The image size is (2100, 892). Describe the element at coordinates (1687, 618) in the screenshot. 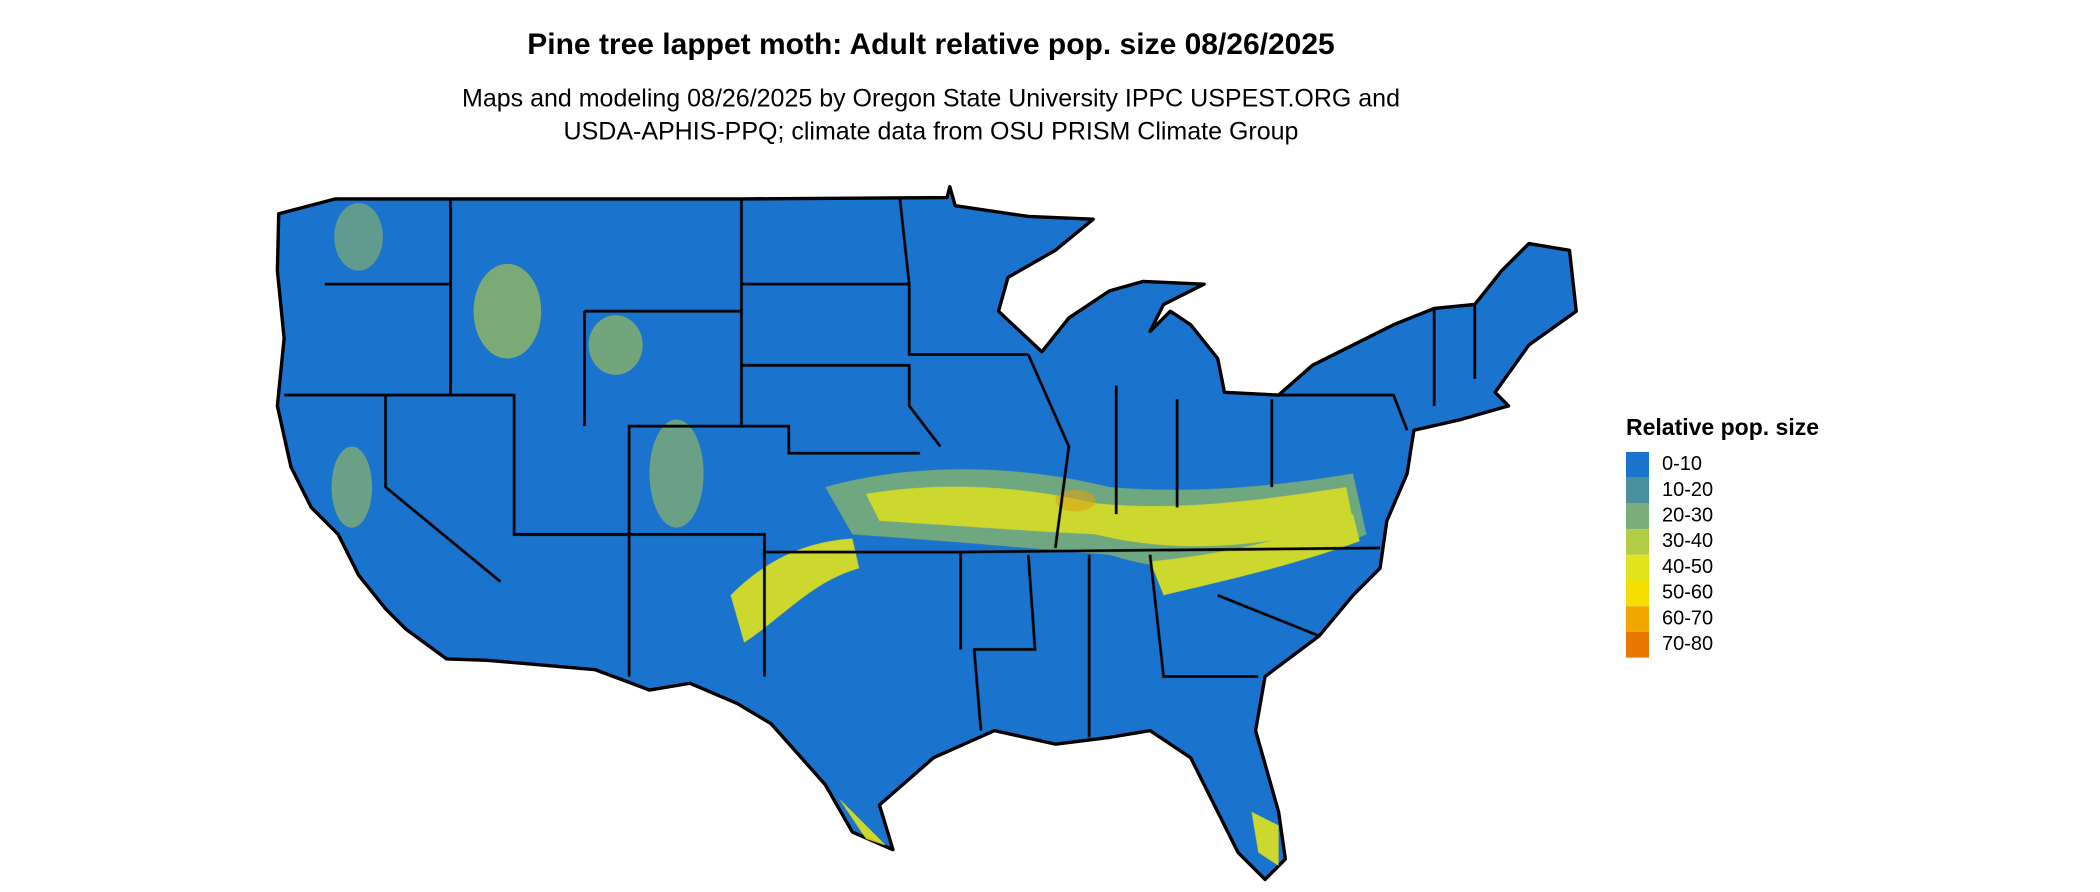

I see `legend-label: 60-70` at that location.